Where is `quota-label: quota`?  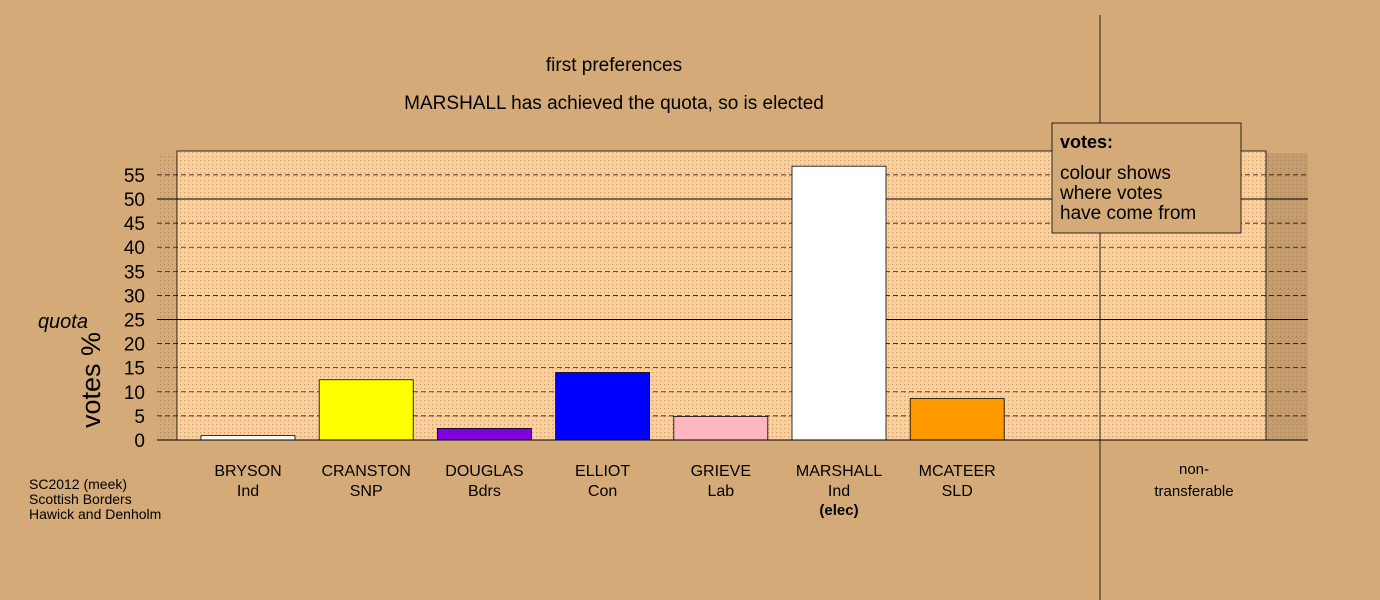 quota-label: quota is located at coordinates (63, 322).